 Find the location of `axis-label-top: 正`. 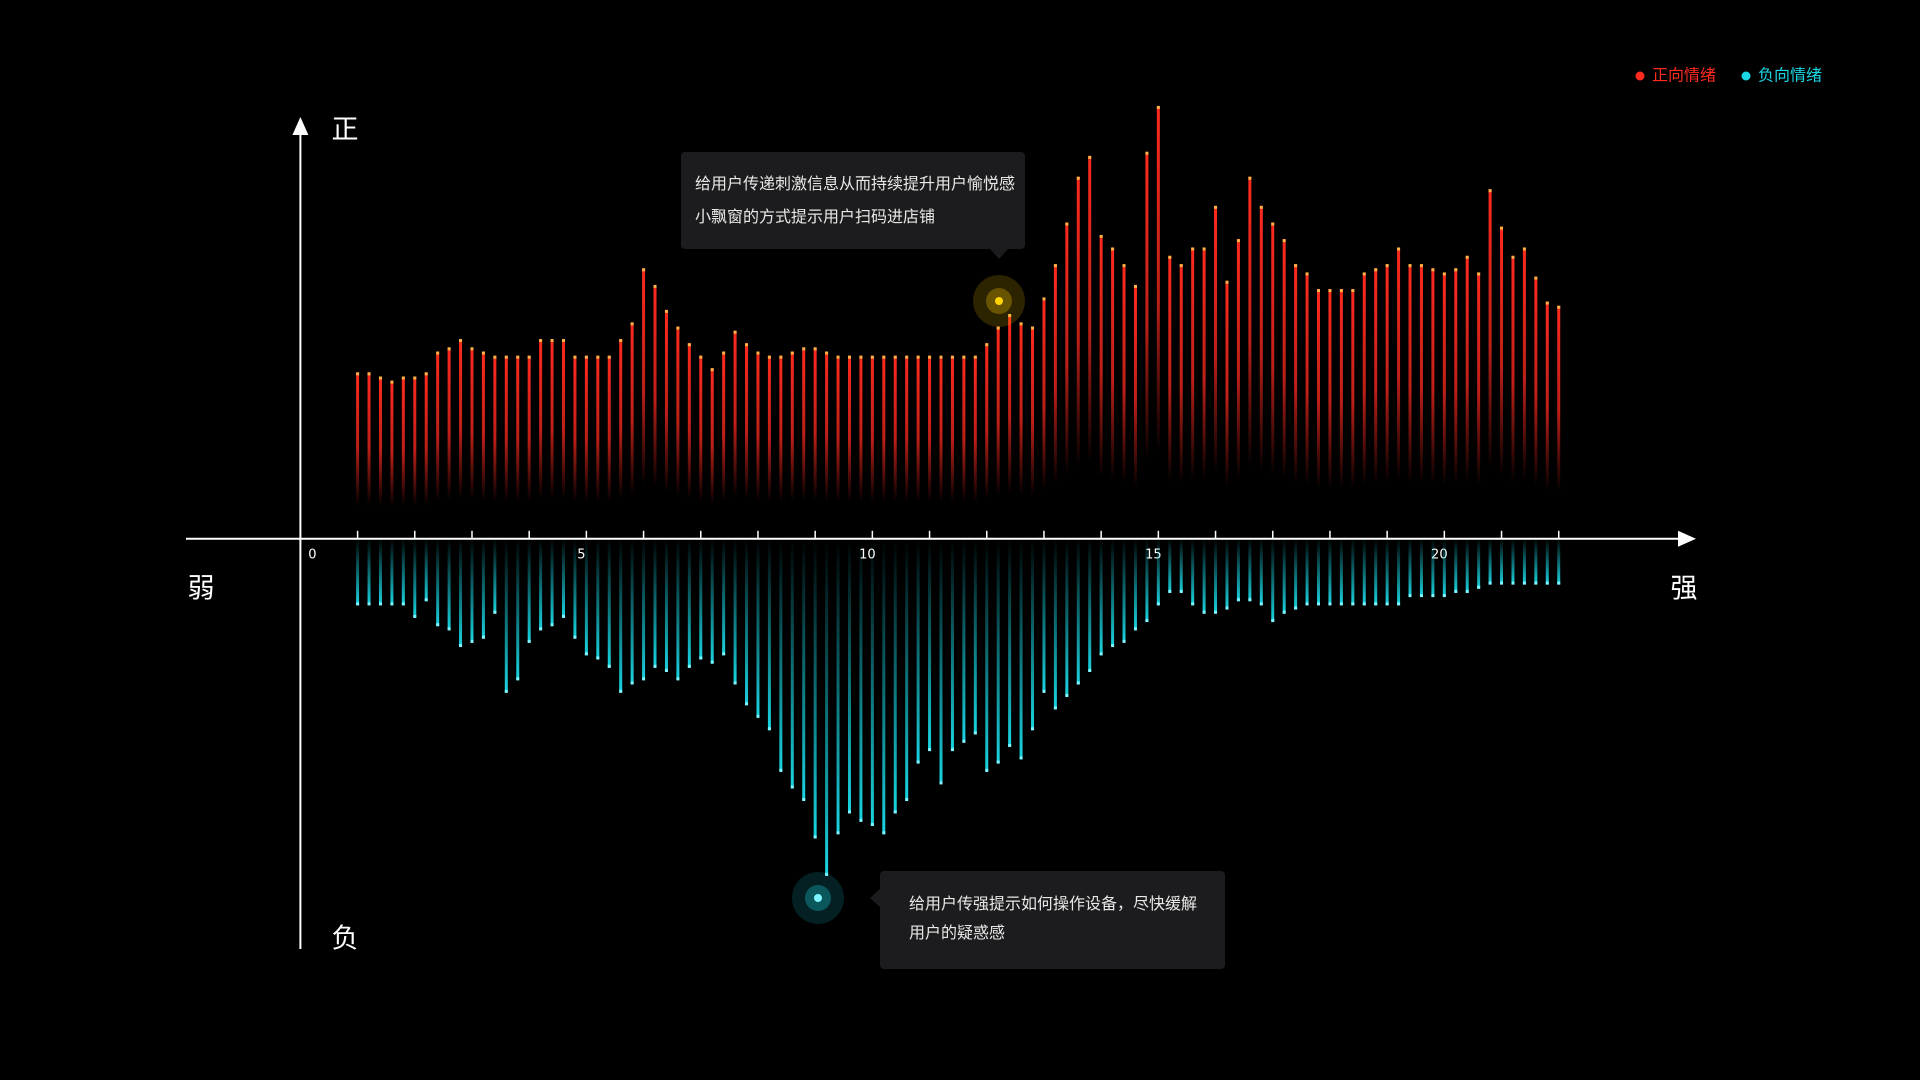

axis-label-top: 正 is located at coordinates (345, 130).